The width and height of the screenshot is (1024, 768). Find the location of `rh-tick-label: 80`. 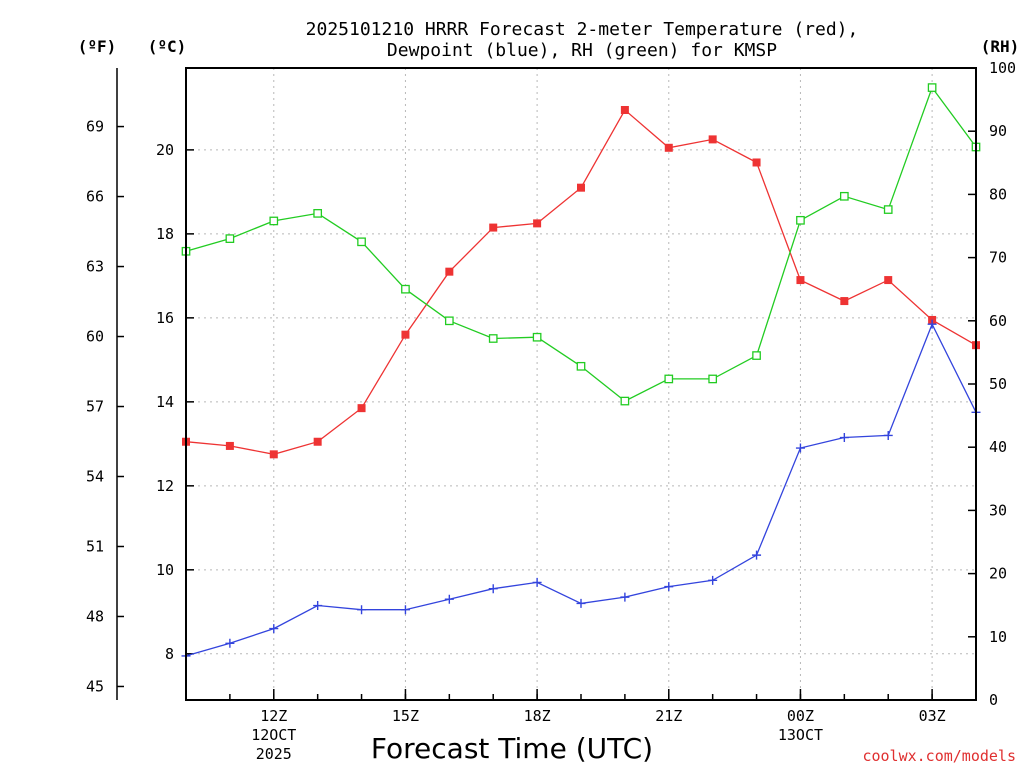

rh-tick-label: 80 is located at coordinates (998, 194).